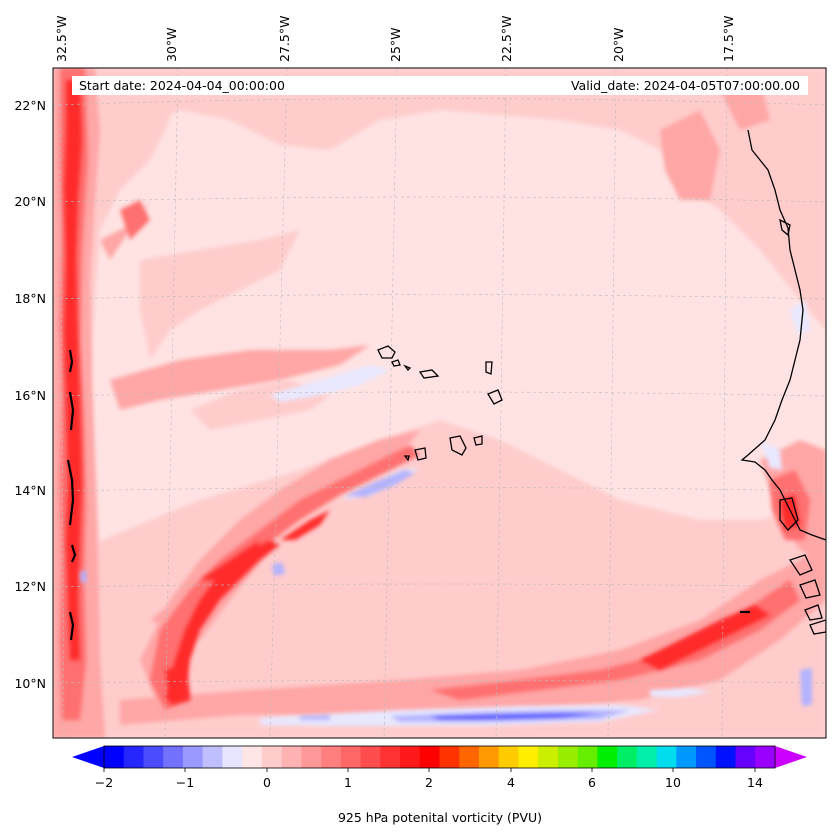 This screenshot has height=836, width=837. I want to click on colorbar-tick-label: 10, so click(673, 782).